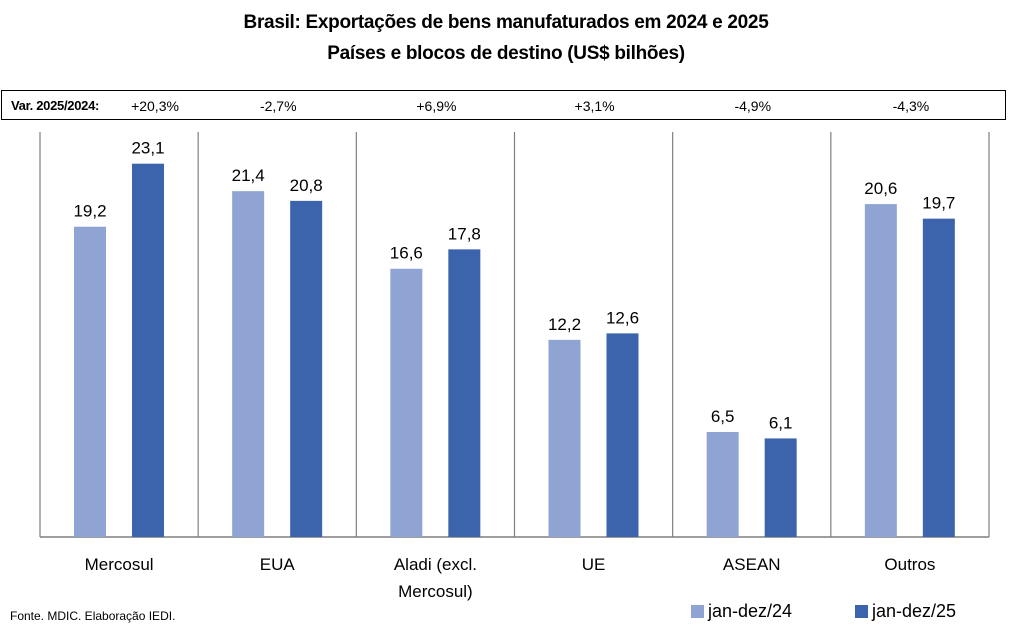 The image size is (1012, 631). What do you see at coordinates (89, 211) in the screenshot?
I see `data-label: 19,2` at bounding box center [89, 211].